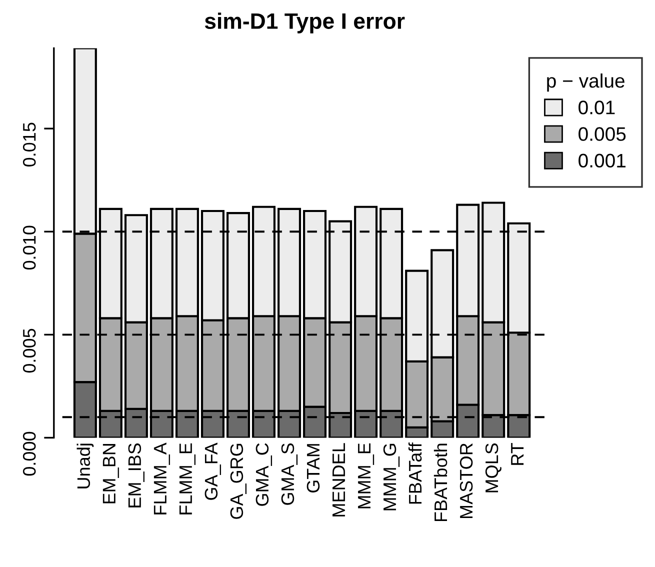 The image size is (655, 567). I want to click on x-tick-label: MENDEL, so click(338, 479).